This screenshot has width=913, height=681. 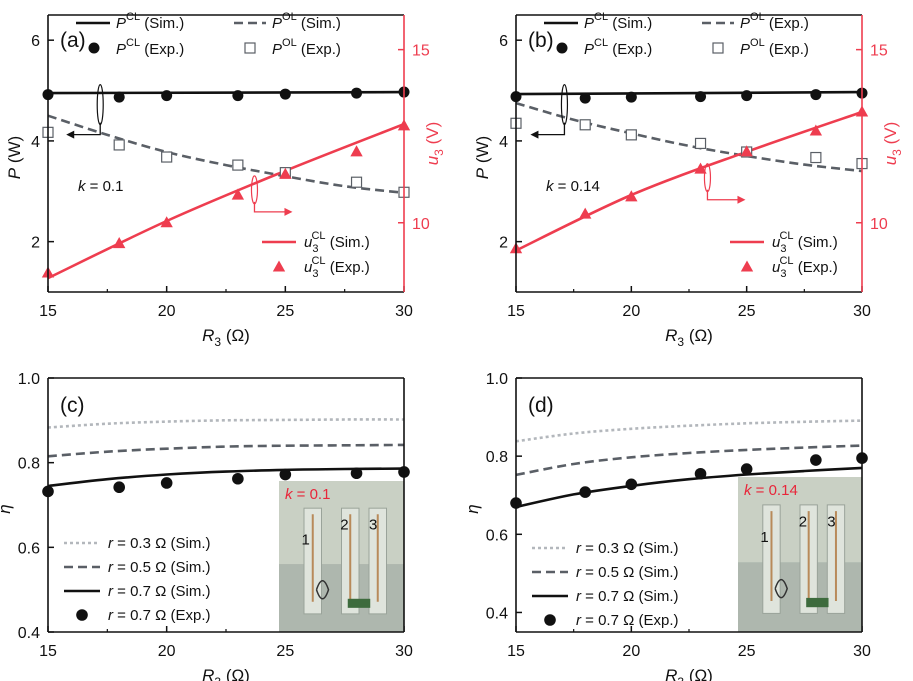 I want to click on legend-item-pol-sim: POL (Exp.), so click(x=755, y=21).